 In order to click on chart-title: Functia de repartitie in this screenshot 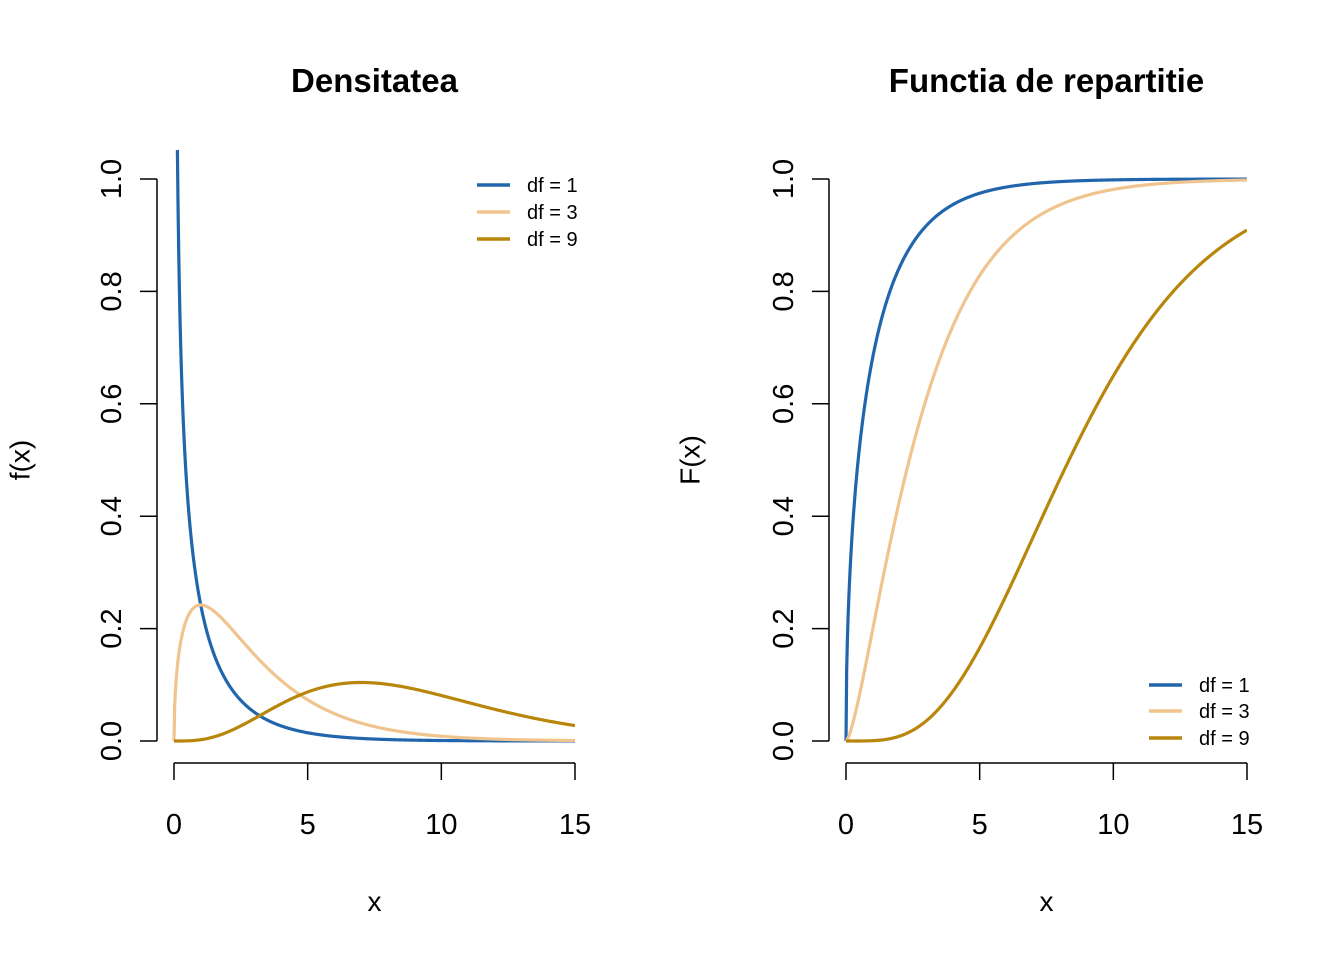, I will do `click(1046, 80)`.